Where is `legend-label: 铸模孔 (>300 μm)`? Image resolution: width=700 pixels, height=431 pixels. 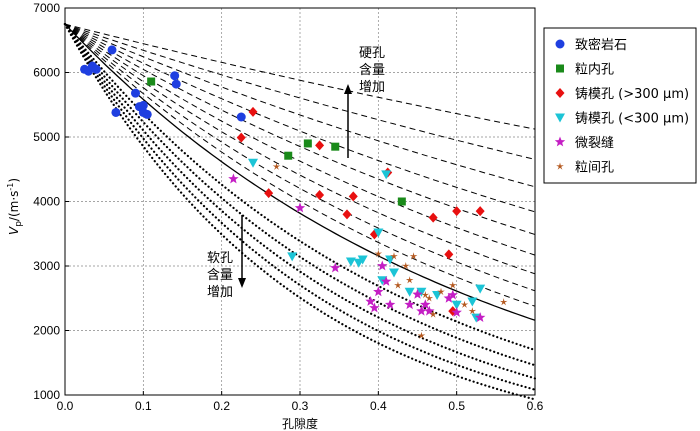 legend-label: 铸模孔 (>300 μm) is located at coordinates (632, 94).